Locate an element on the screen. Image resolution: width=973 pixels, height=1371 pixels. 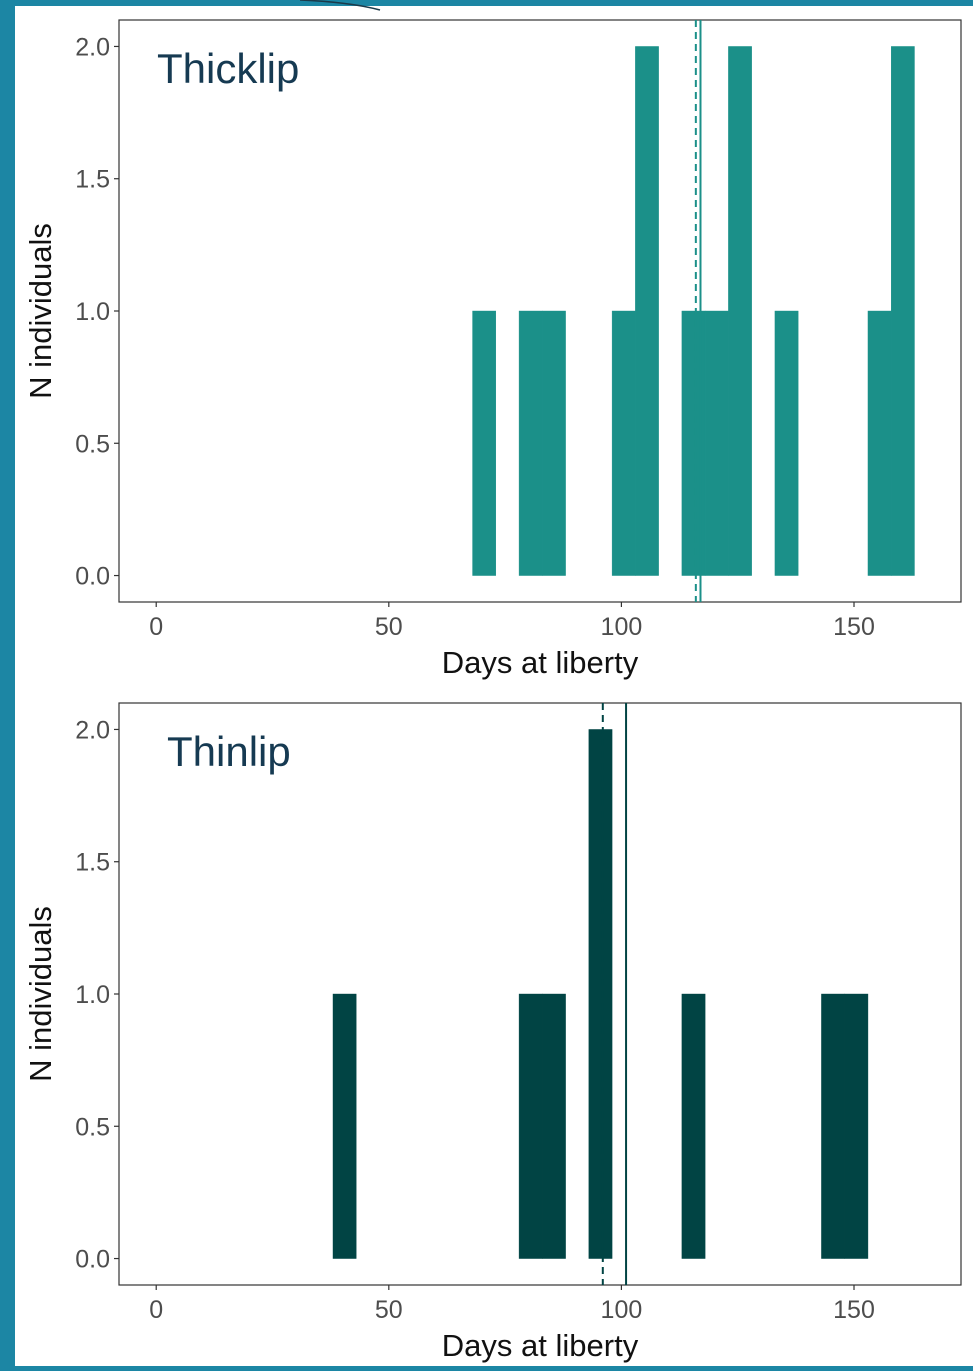
thicklip-y-tick-label: 1.0 is located at coordinates (92, 312).